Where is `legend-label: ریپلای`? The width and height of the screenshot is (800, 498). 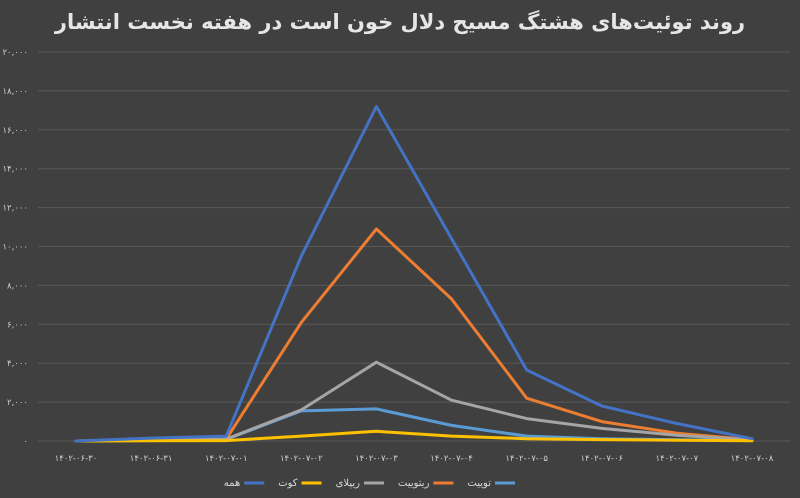 legend-label: ریپلای is located at coordinates (348, 483).